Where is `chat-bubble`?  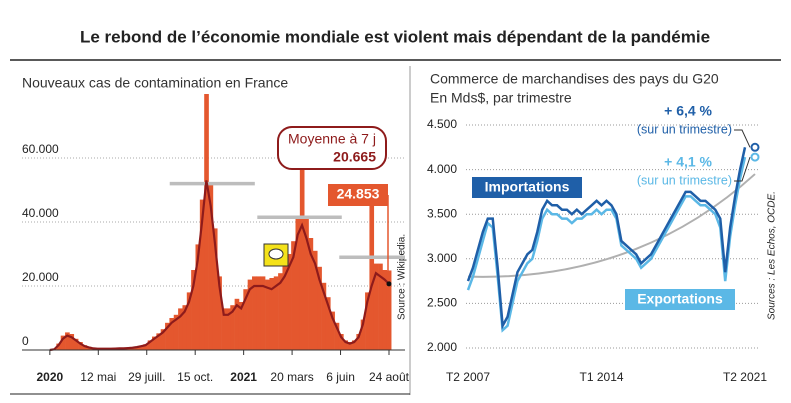
chat-bubble is located at coordinates (276, 254).